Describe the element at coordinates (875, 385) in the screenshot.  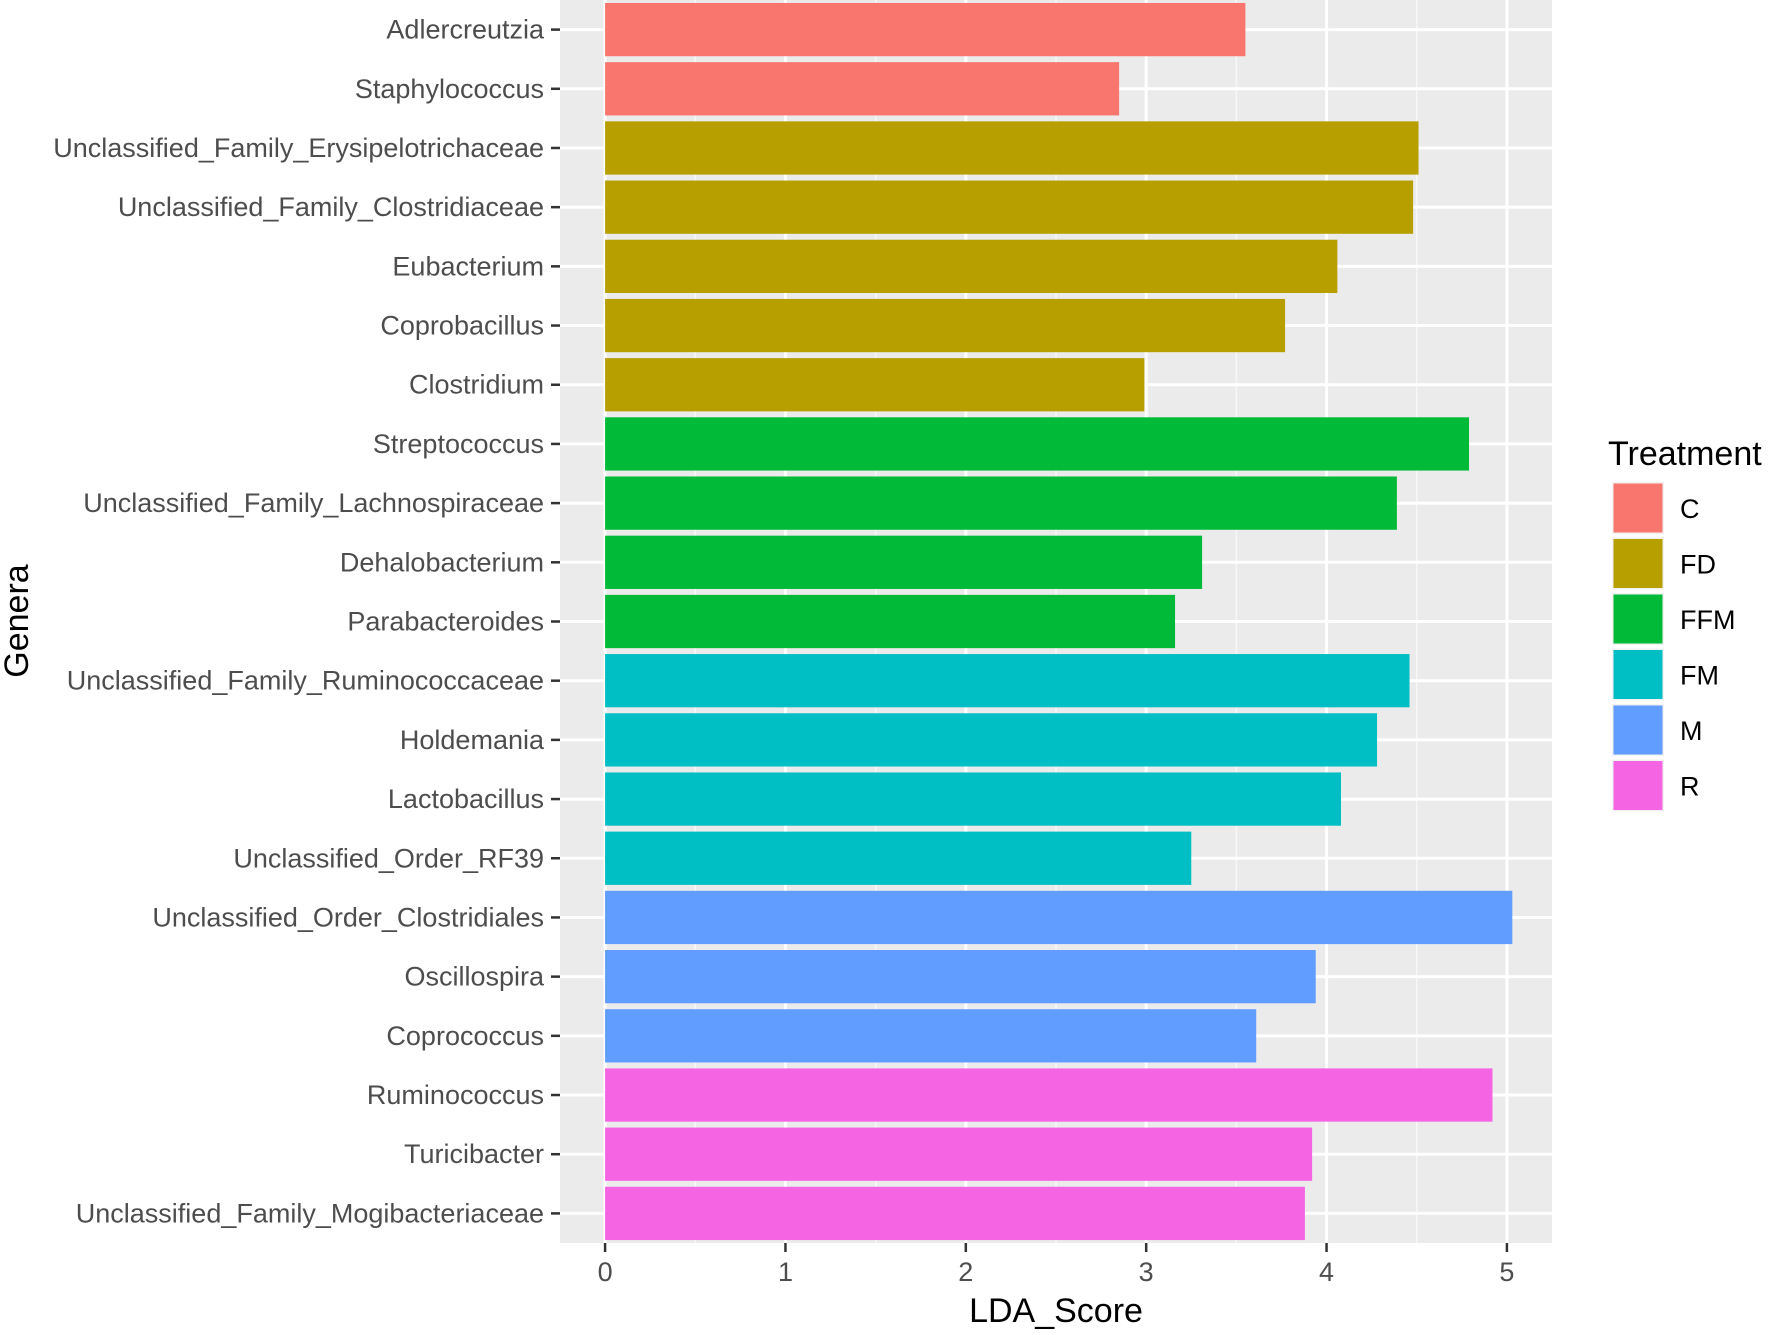
I see `bar-clostridium` at that location.